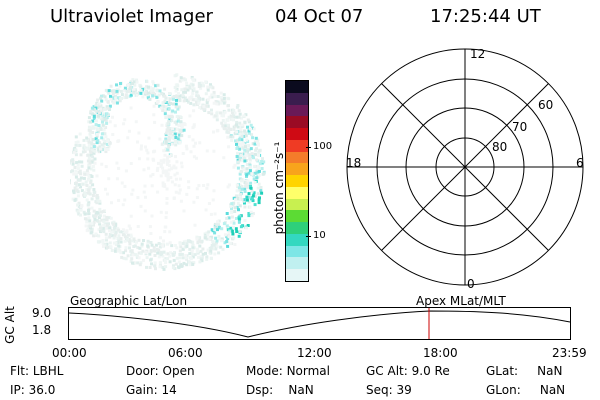 Image resolution: width=600 pixels, height=400 pixels. Describe the element at coordinates (131, 16) in the screenshot. I see `instrument-title: Ultraviolet Imager` at that location.